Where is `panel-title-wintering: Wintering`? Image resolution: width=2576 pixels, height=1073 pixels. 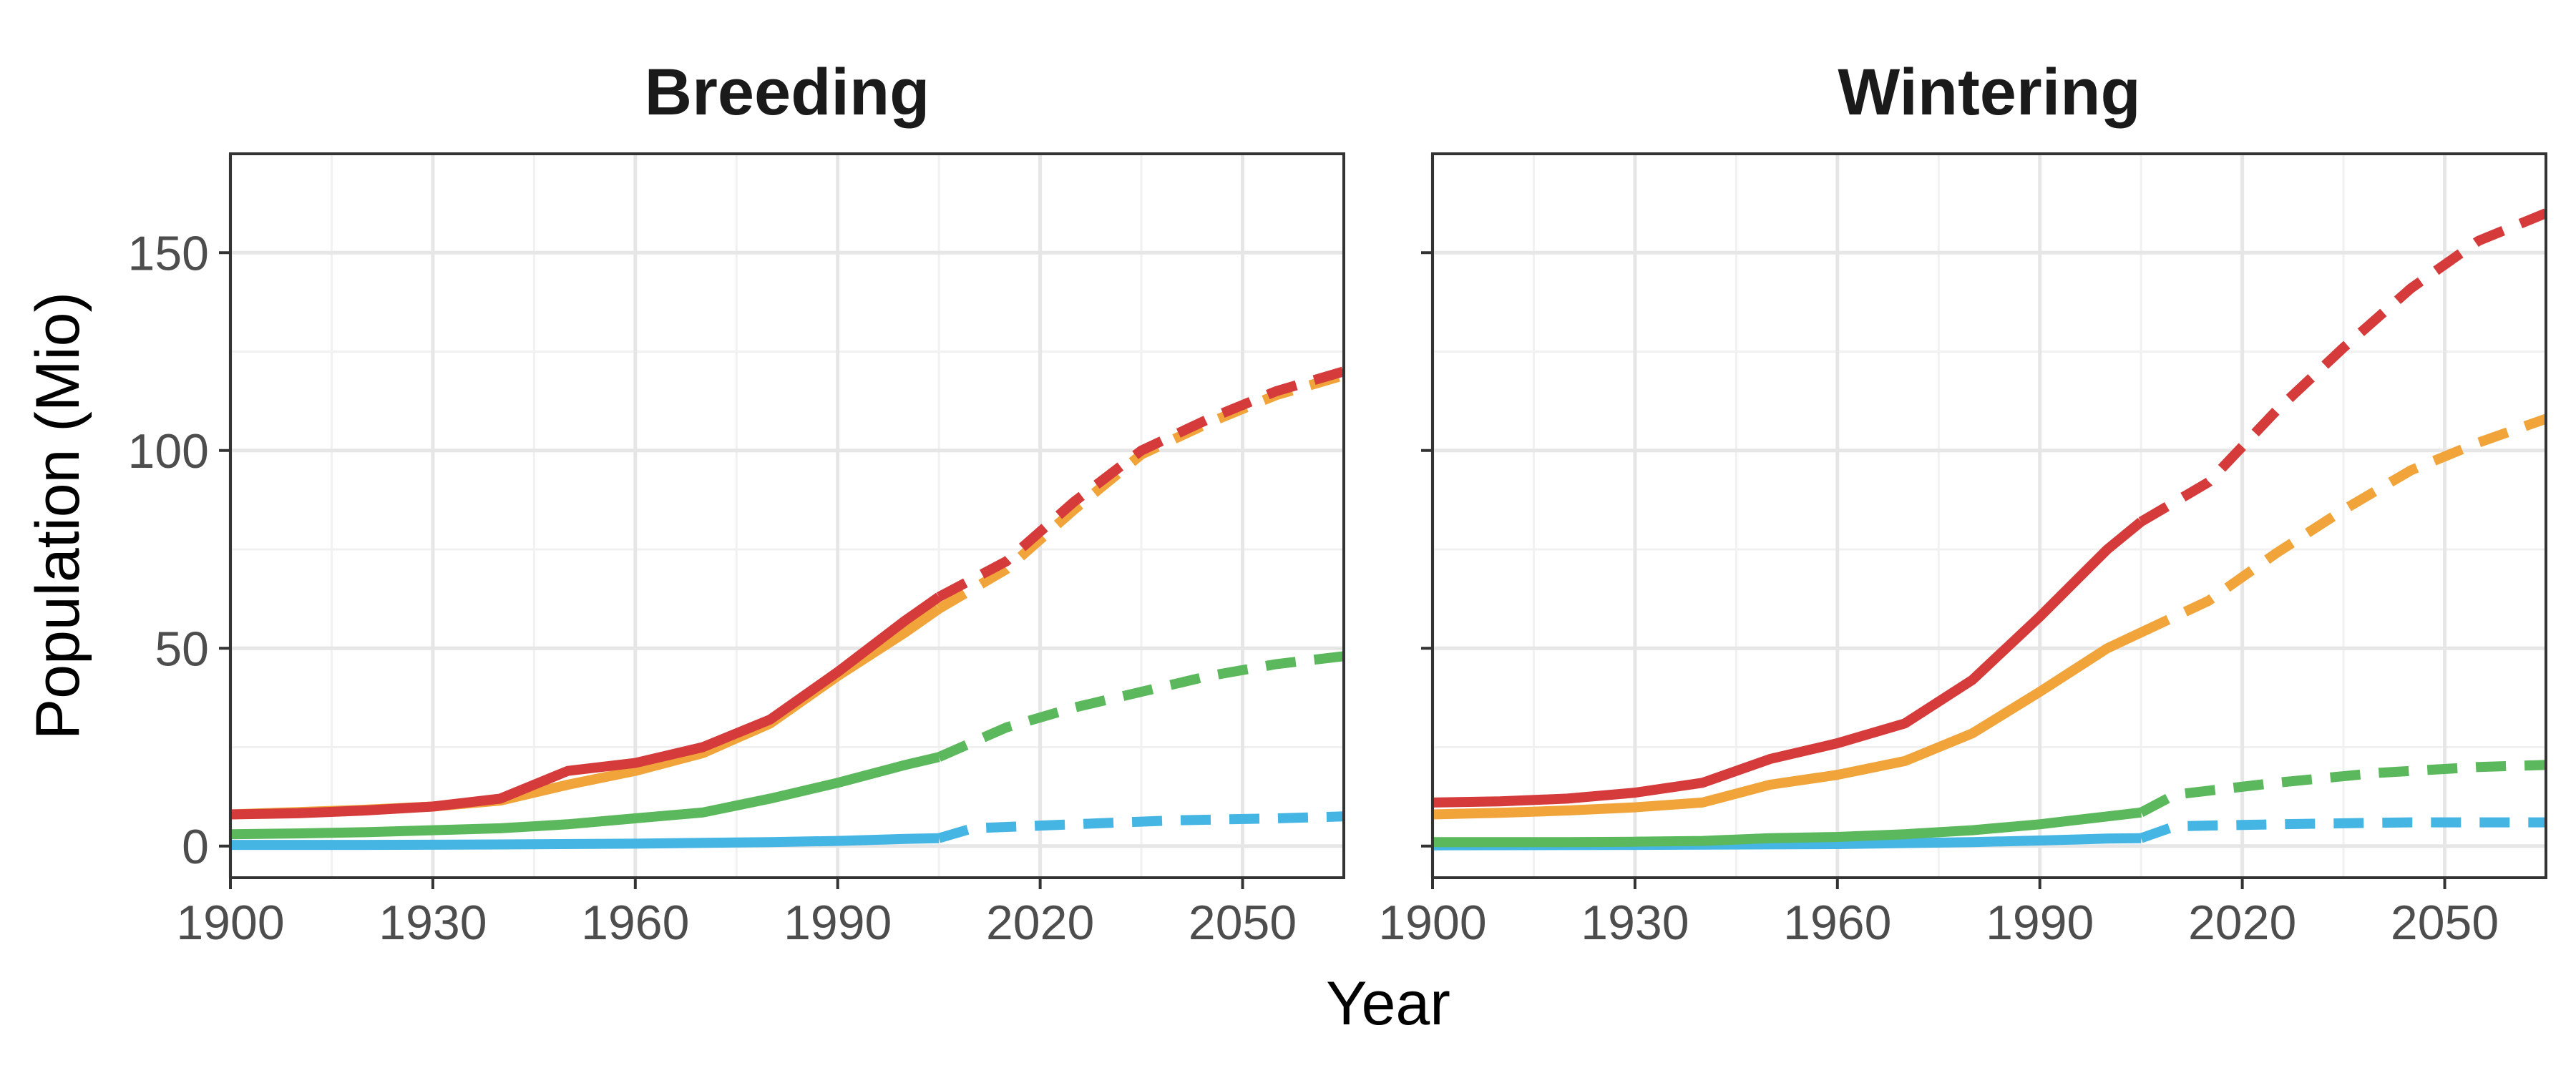
panel-title-wintering: Wintering is located at coordinates (1989, 92).